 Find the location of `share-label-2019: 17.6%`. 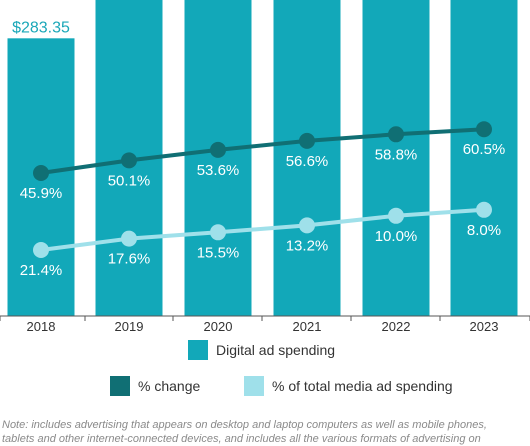

share-label-2019: 17.6% is located at coordinates (129, 259).